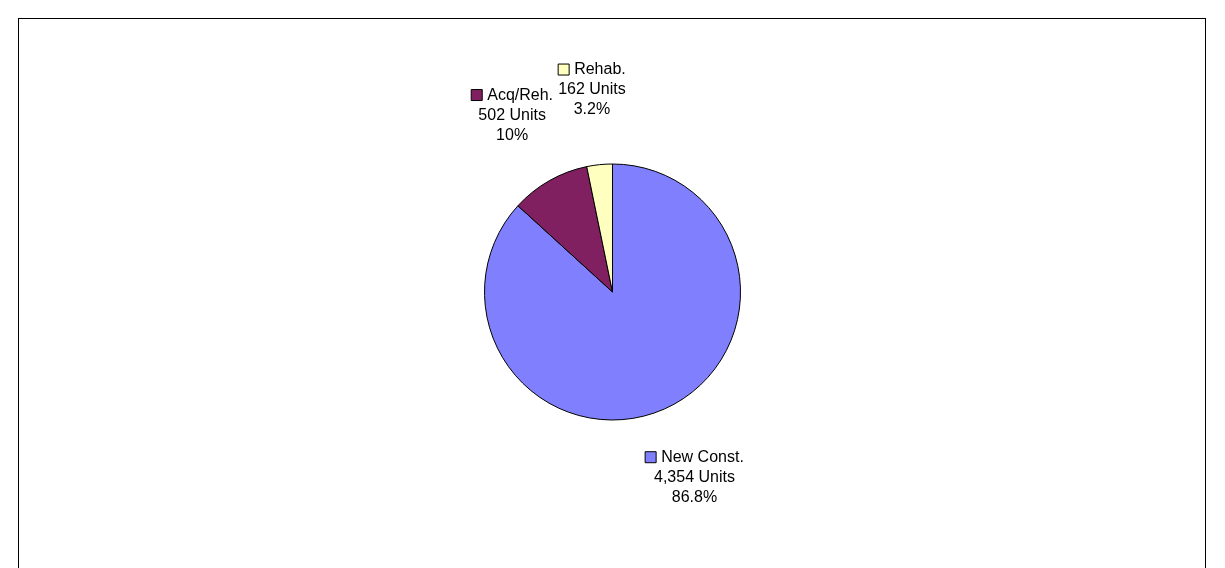 The height and width of the screenshot is (568, 1225). I want to click on data-label: 162 Units 3.2%, so click(592, 99).